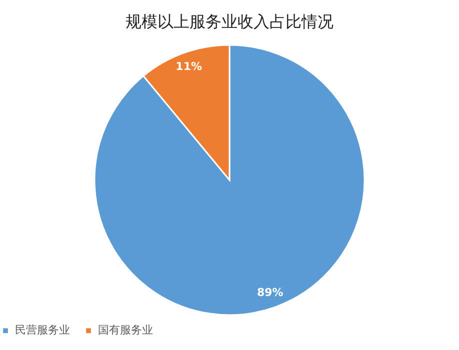  Describe the element at coordinates (189, 67) in the screenshot. I see `data-label: 11%` at that location.